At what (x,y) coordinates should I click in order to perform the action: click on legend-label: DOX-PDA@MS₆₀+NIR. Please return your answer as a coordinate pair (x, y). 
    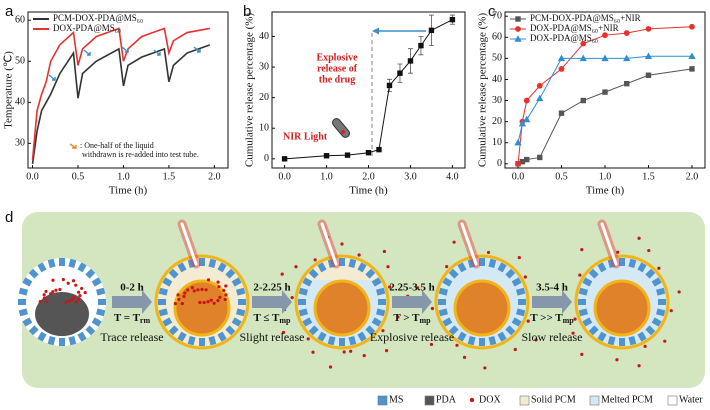
    Looking at the image, I should click on (574, 28).